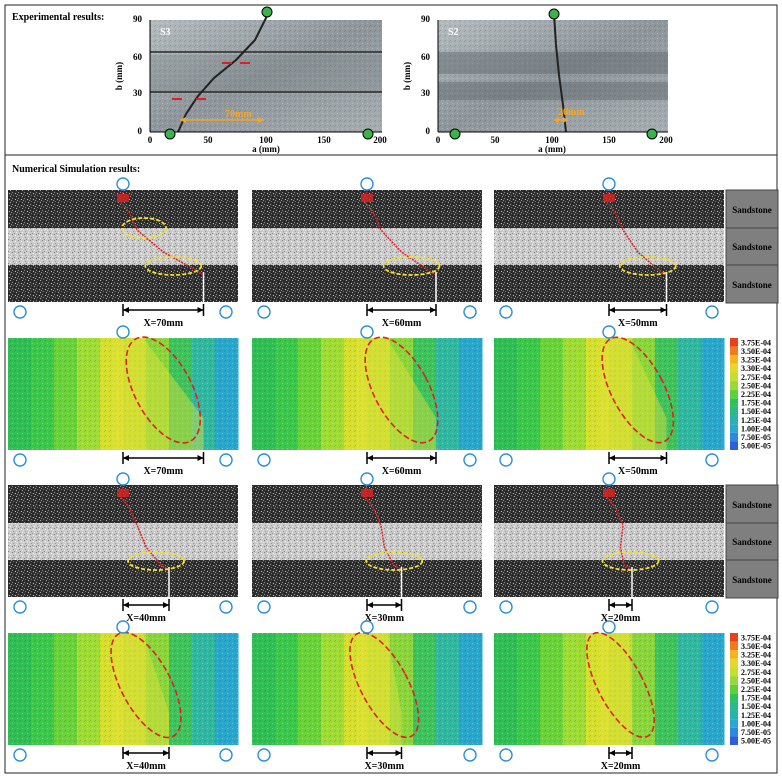 The height and width of the screenshot is (778, 782). Describe the element at coordinates (266, 140) in the screenshot. I see `s3-xtick-100: 100` at that location.